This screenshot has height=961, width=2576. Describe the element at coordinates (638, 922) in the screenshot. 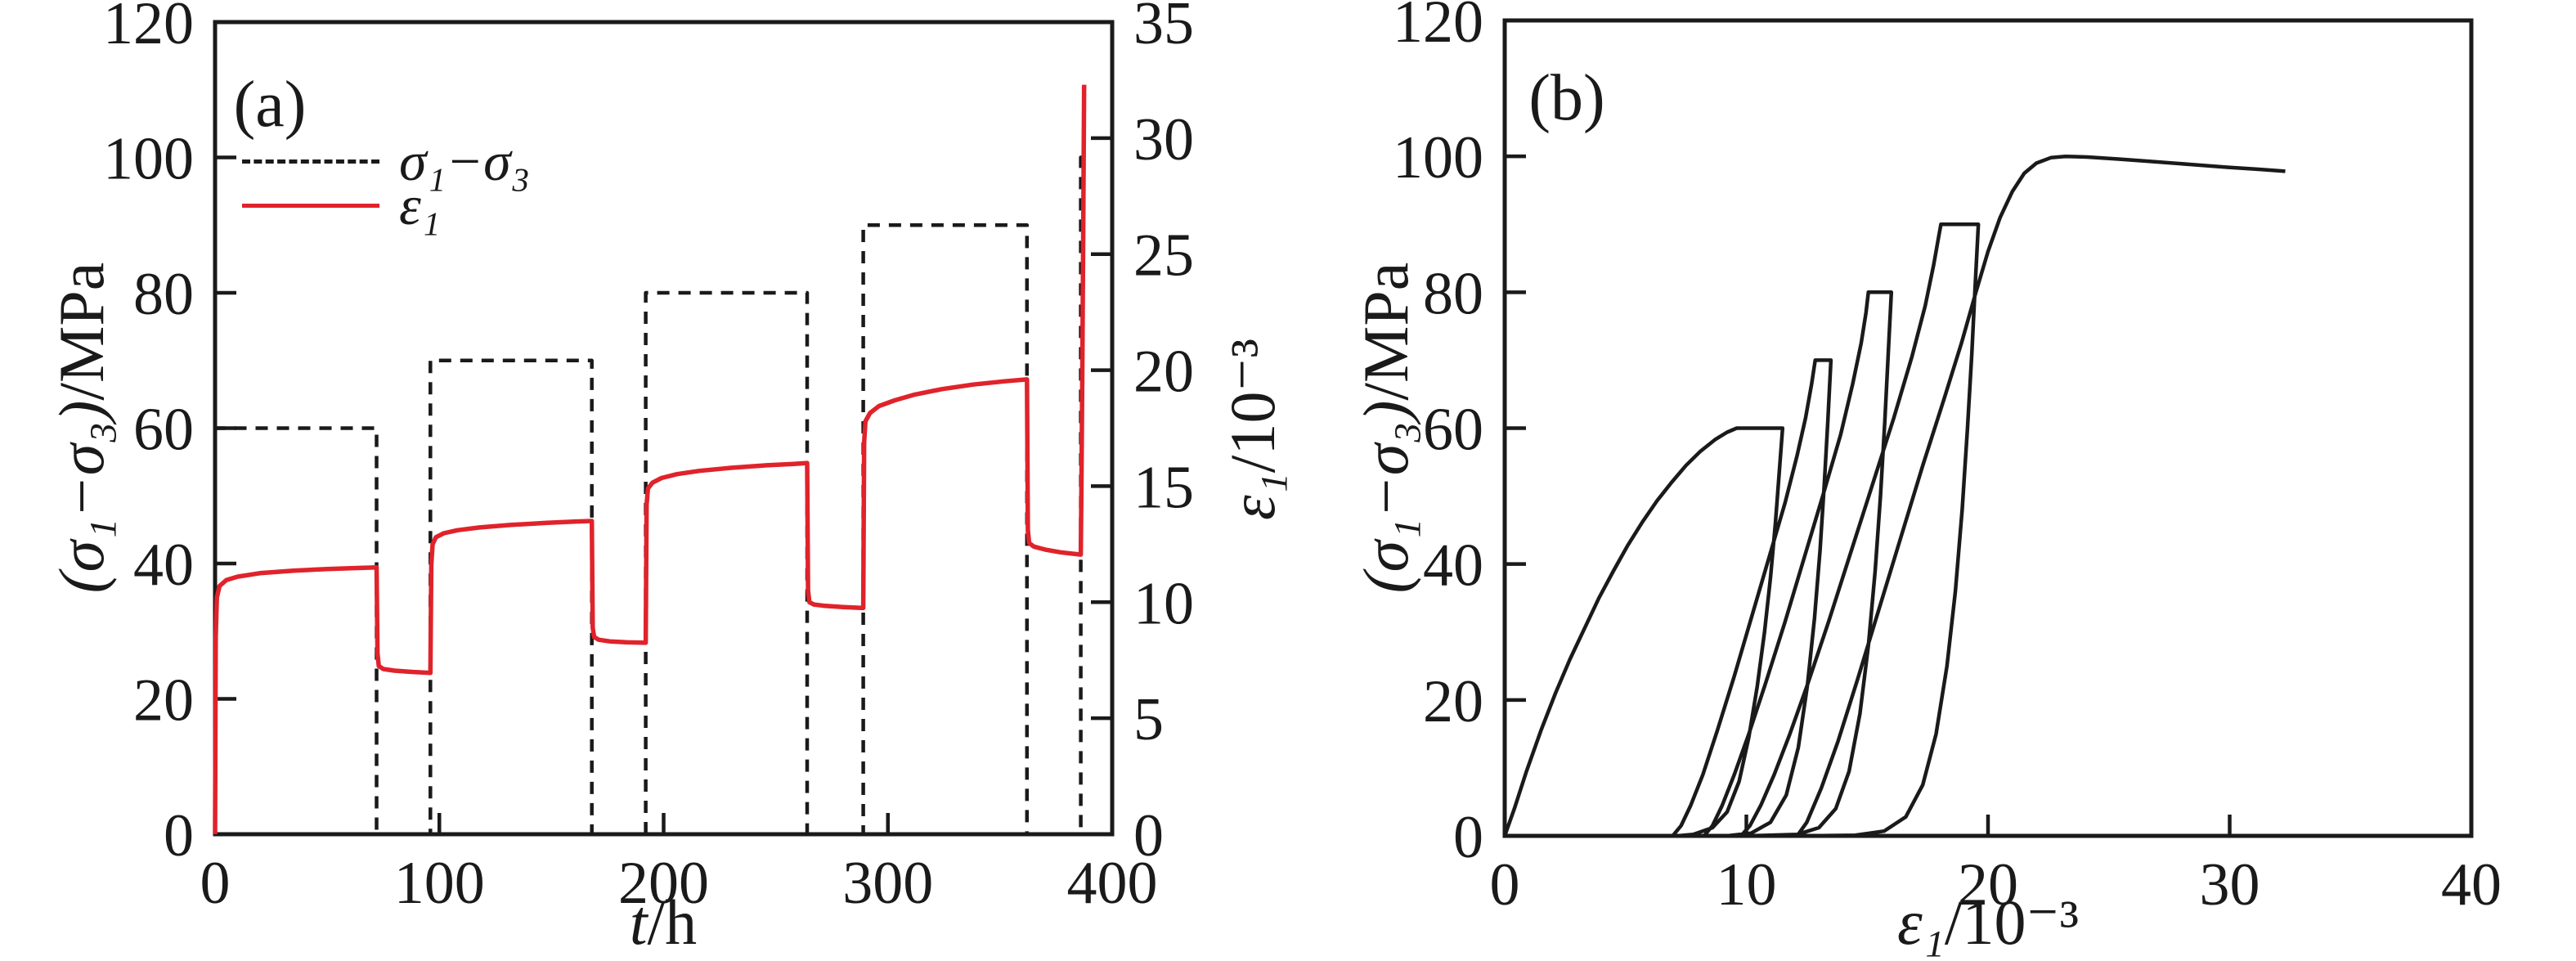

I see `x-title-symbol: t` at that location.